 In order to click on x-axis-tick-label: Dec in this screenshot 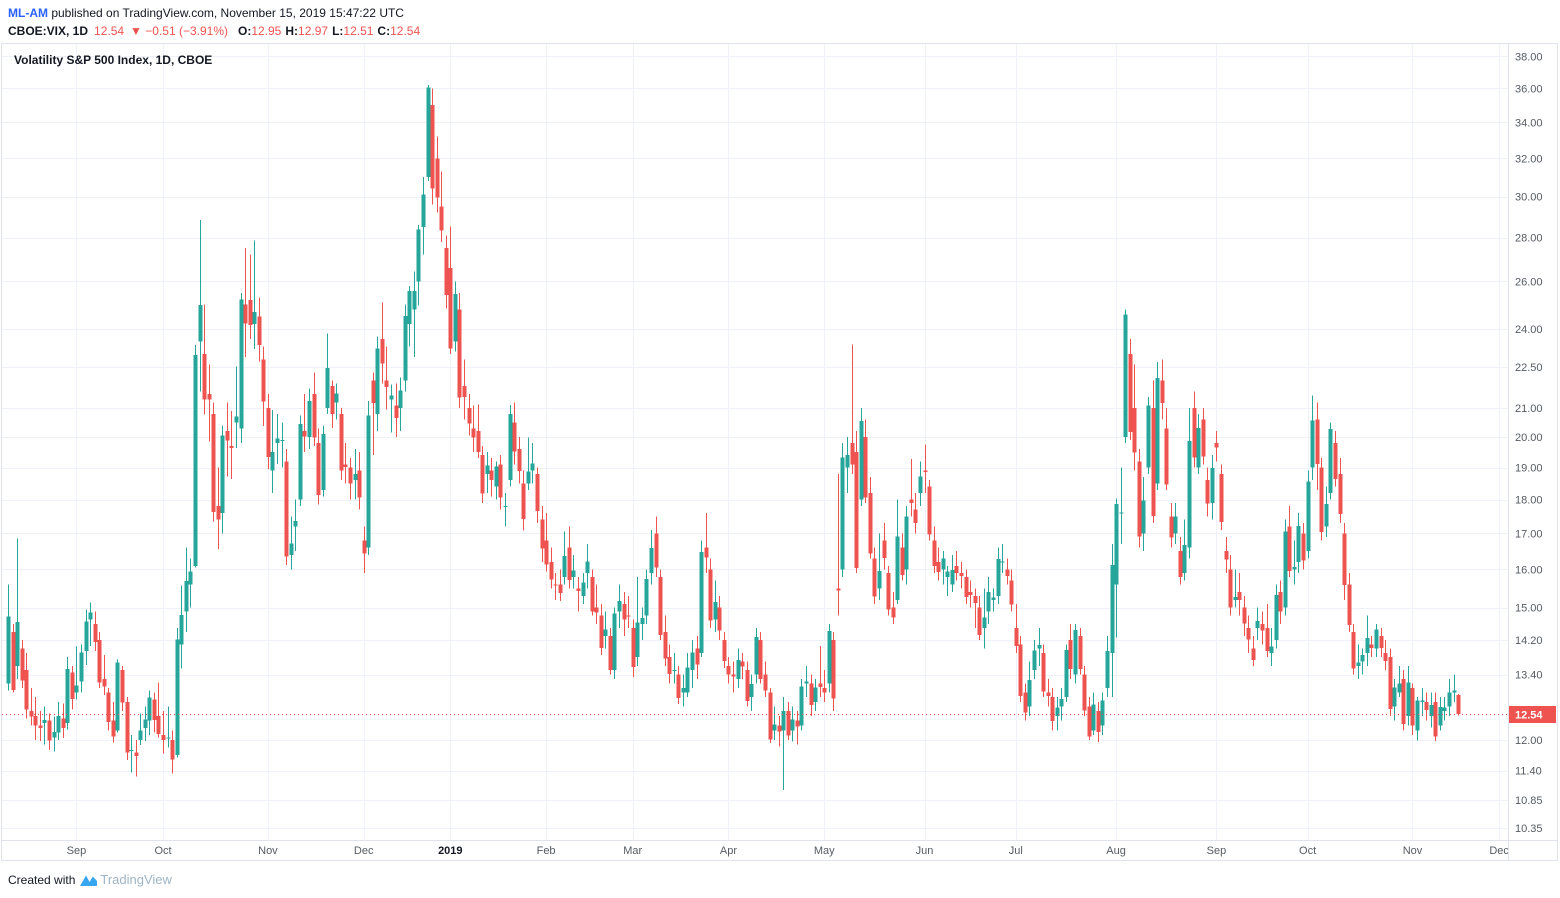, I will do `click(1499, 851)`.